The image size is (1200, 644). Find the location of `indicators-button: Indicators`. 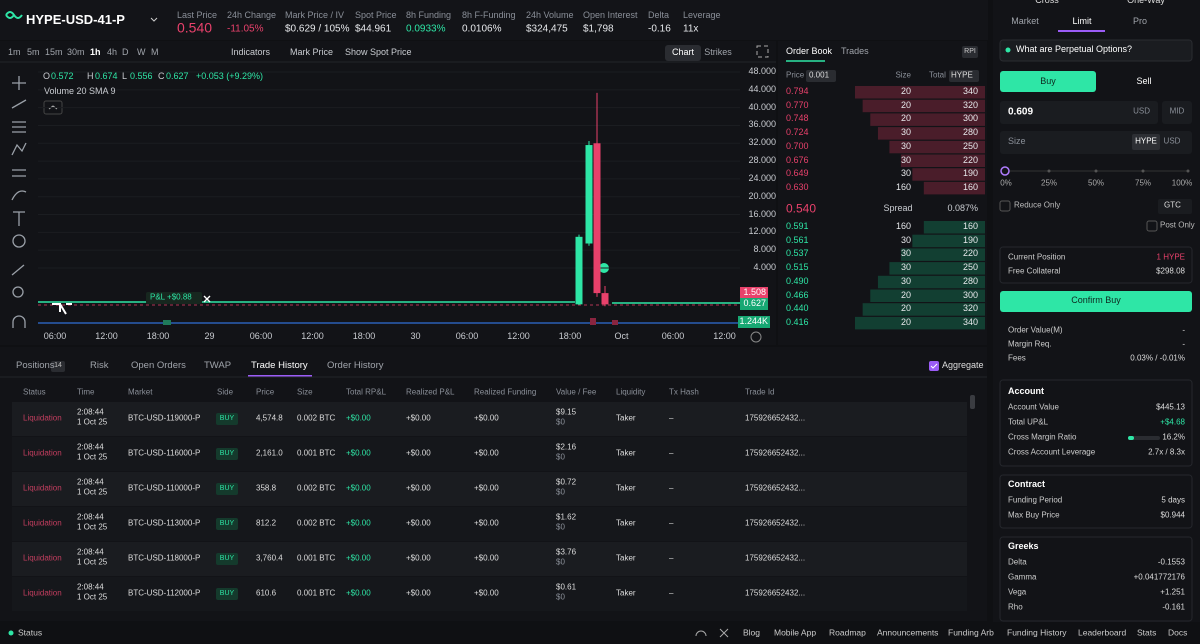

indicators-button: Indicators is located at coordinates (251, 52).